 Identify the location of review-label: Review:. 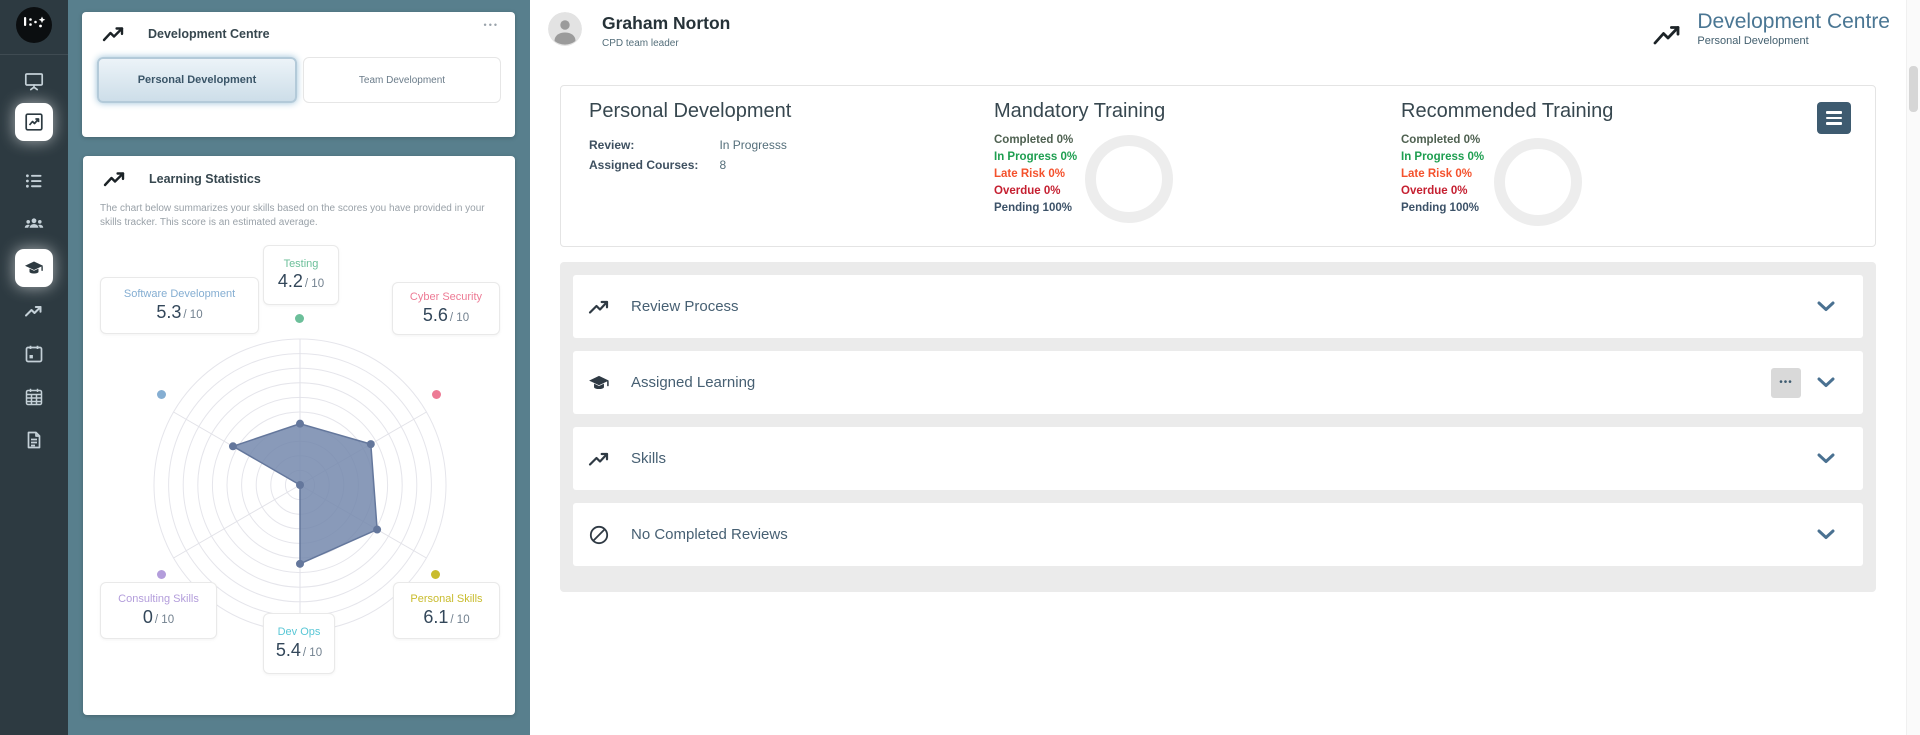
(612, 145).